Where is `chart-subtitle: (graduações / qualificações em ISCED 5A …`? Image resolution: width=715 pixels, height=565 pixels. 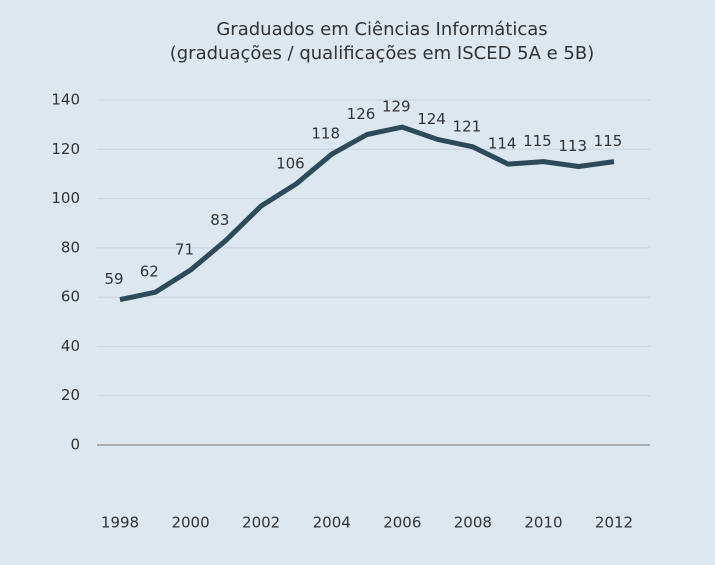 chart-subtitle: (graduações / qualificações em ISCED 5A … is located at coordinates (382, 53).